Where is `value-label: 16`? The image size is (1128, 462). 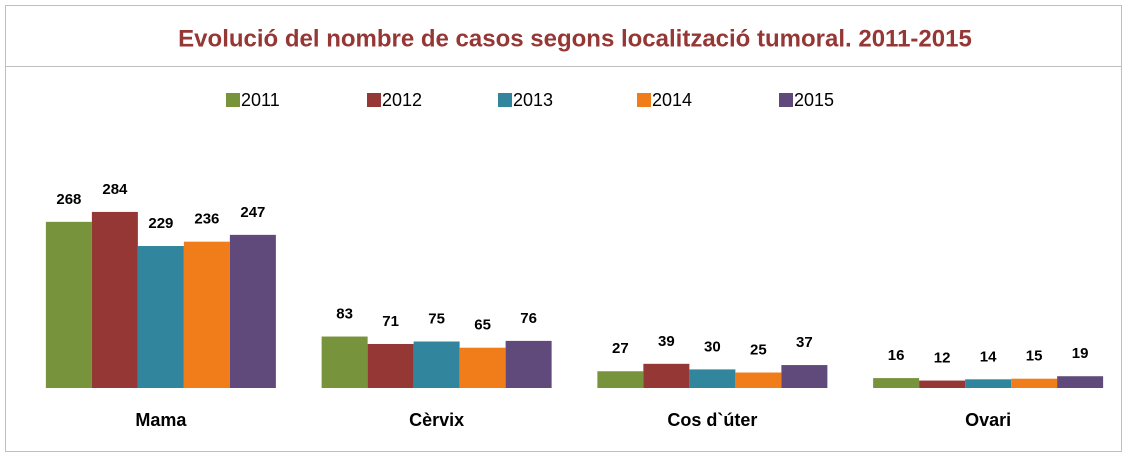
value-label: 16 is located at coordinates (896, 355).